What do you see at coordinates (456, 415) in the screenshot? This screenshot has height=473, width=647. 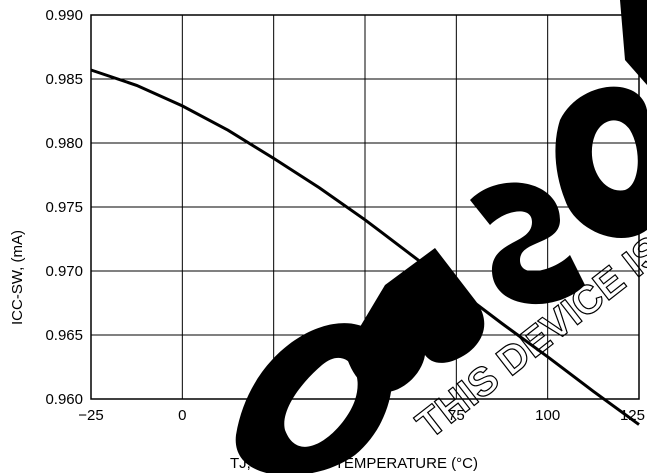 I see `x-tick-label: 75` at bounding box center [456, 415].